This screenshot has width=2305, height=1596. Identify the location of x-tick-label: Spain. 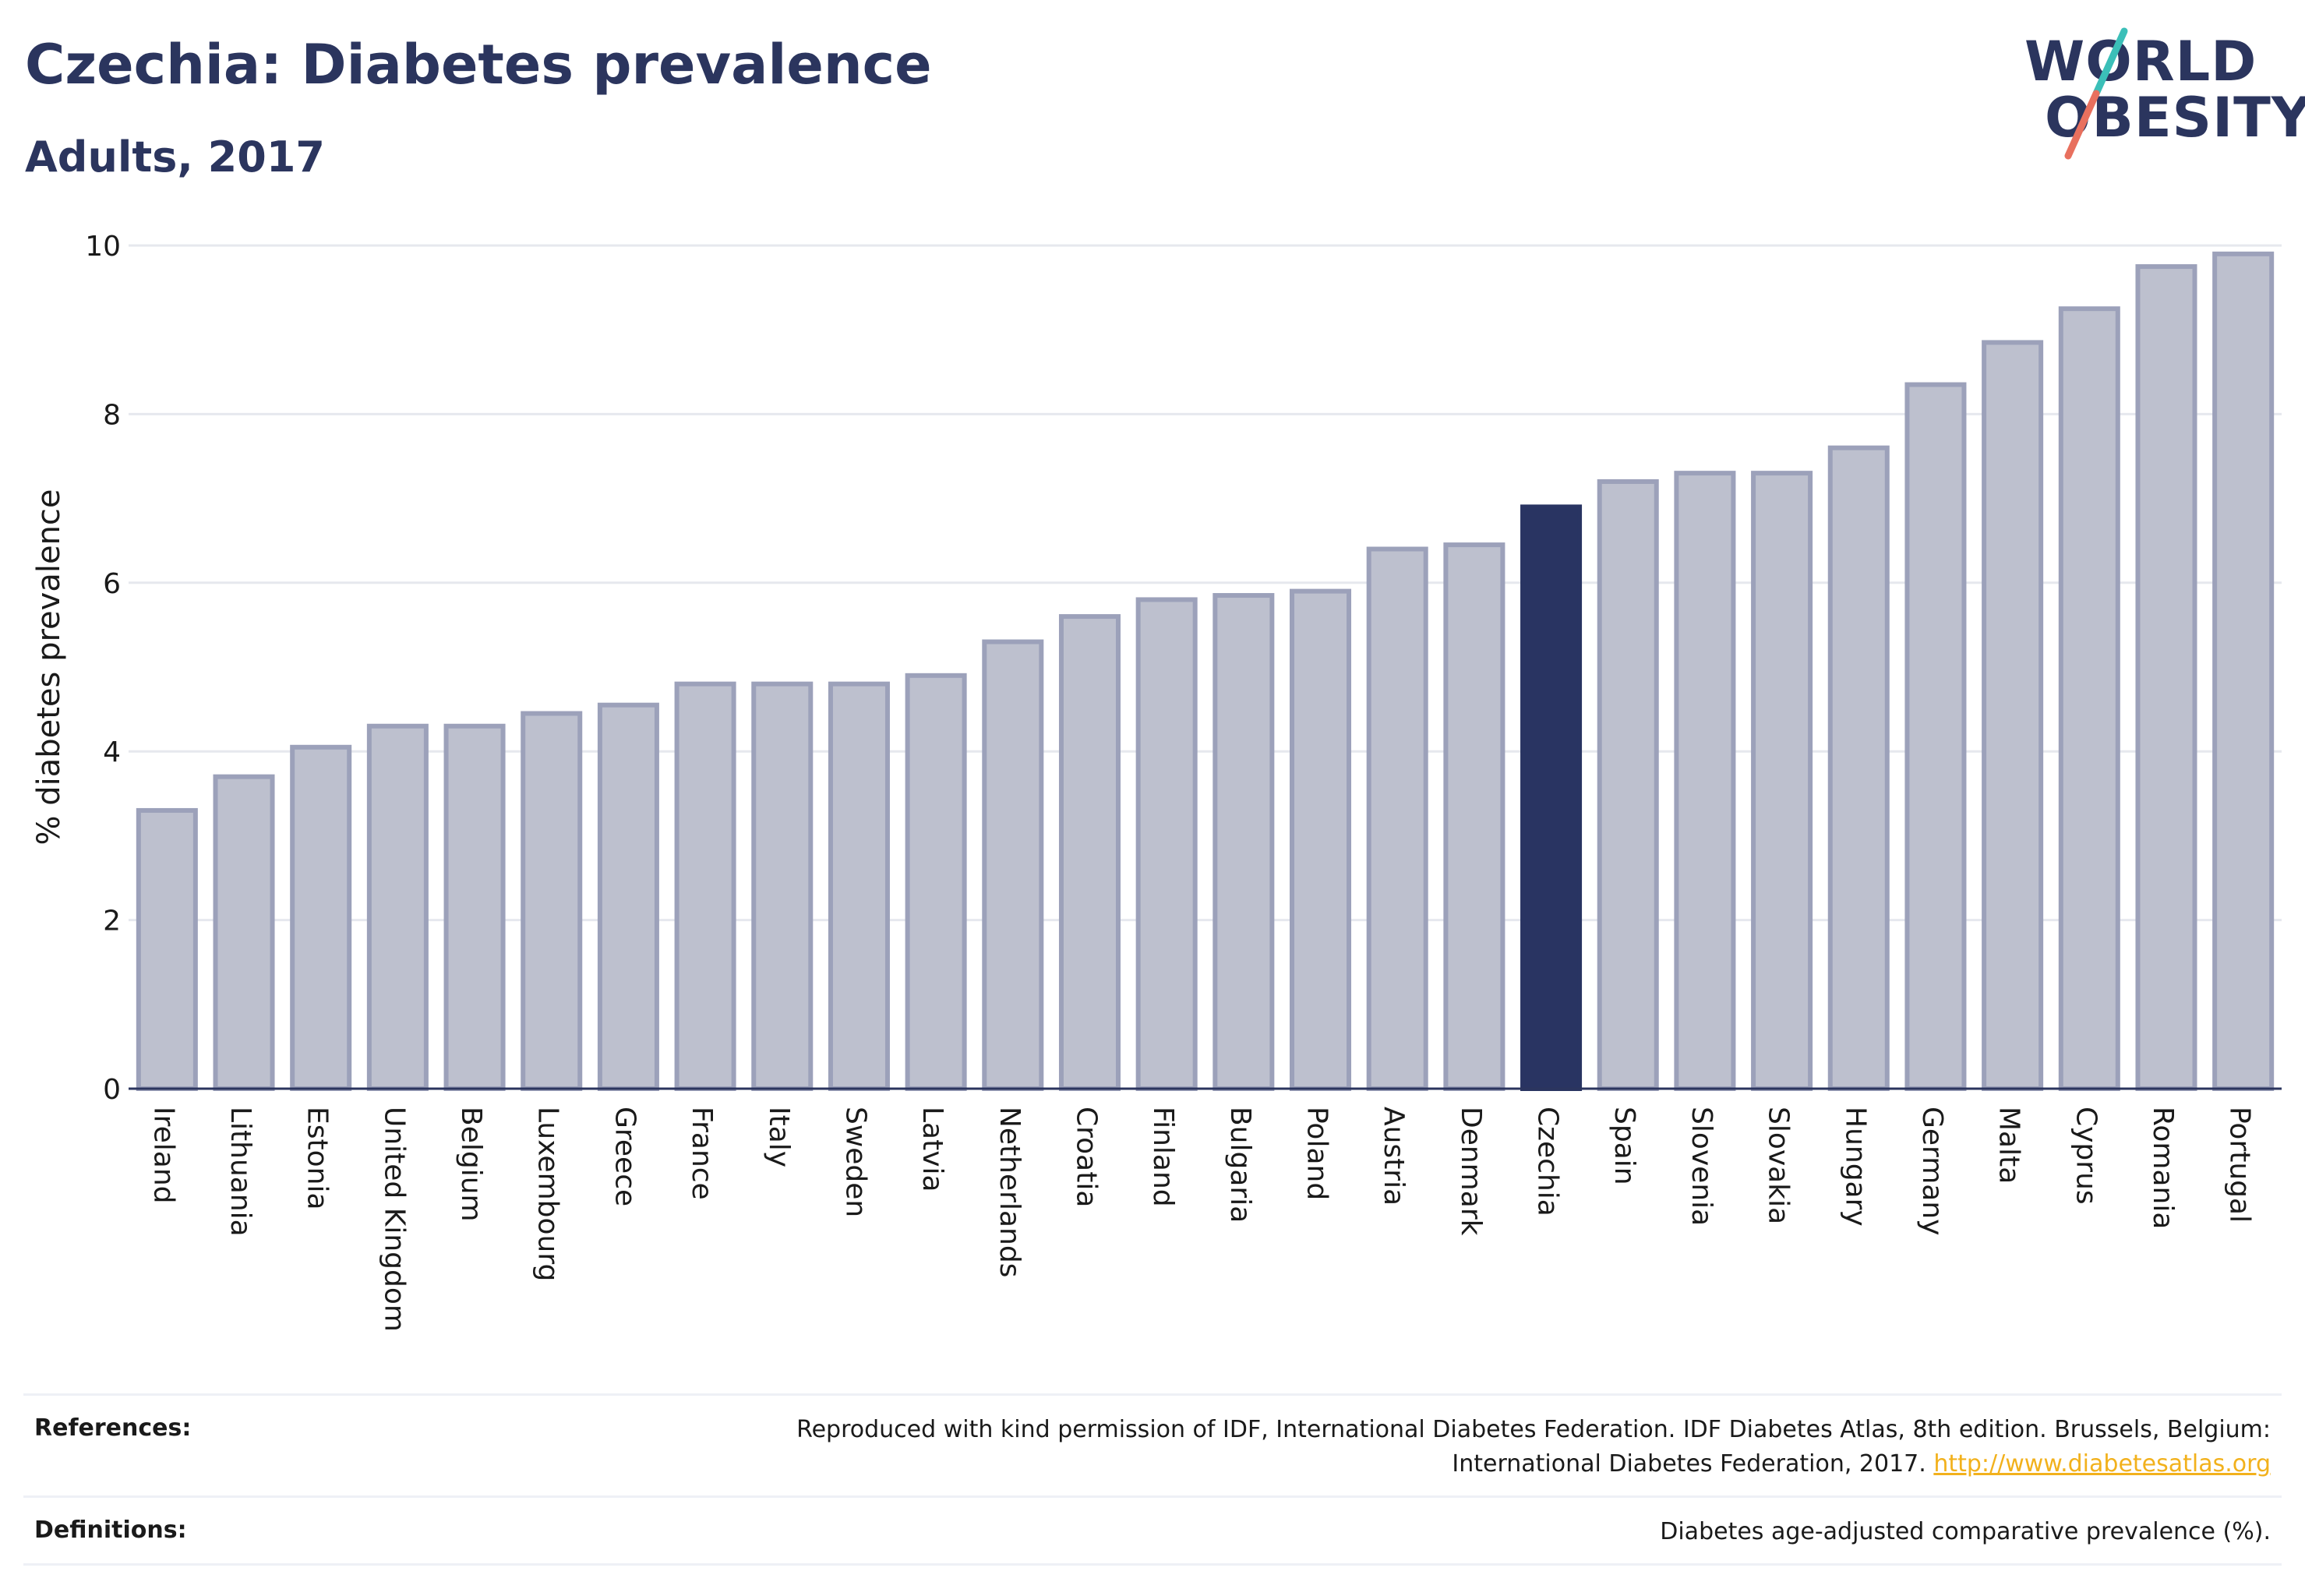
(1624, 1146).